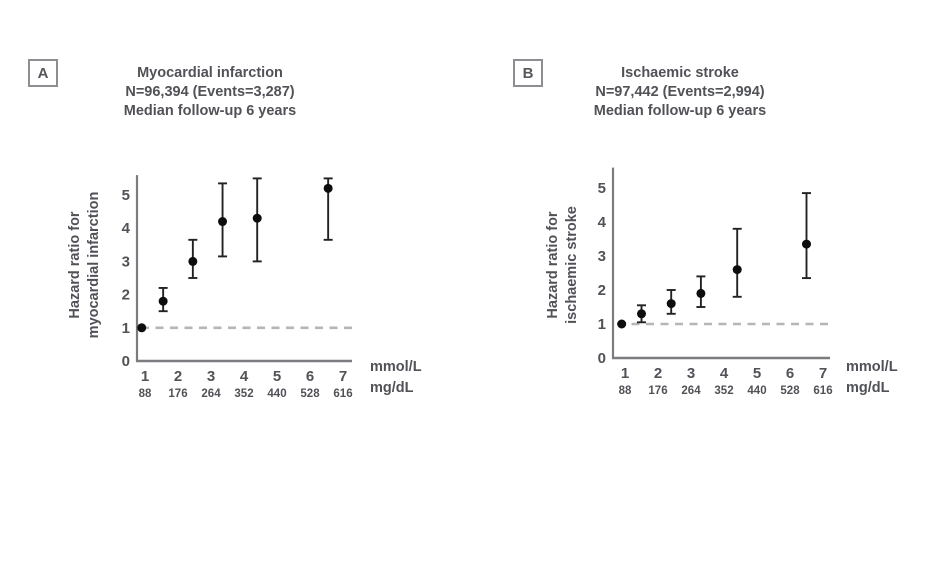 Image resolution: width=940 pixels, height=563 pixels. I want to click on panel-a-unit-mgdl: mg/dL, so click(392, 388).